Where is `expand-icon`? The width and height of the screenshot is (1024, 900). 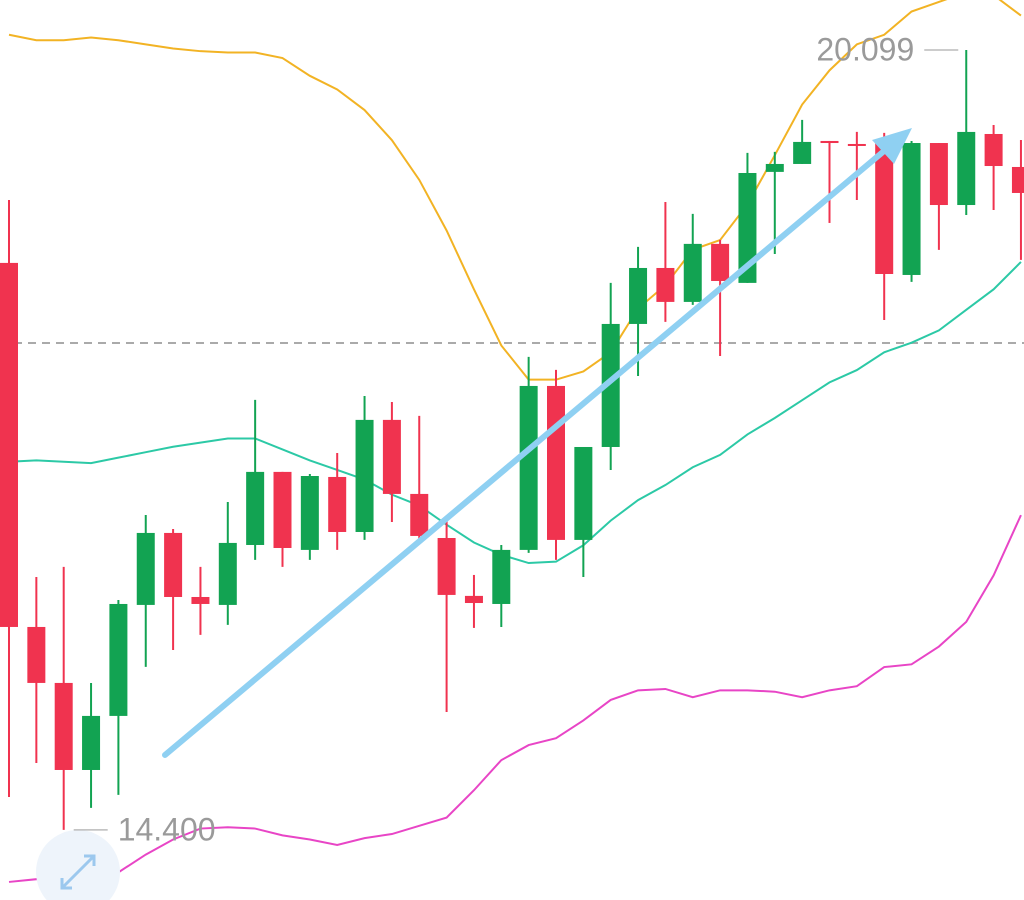 expand-icon is located at coordinates (78, 865).